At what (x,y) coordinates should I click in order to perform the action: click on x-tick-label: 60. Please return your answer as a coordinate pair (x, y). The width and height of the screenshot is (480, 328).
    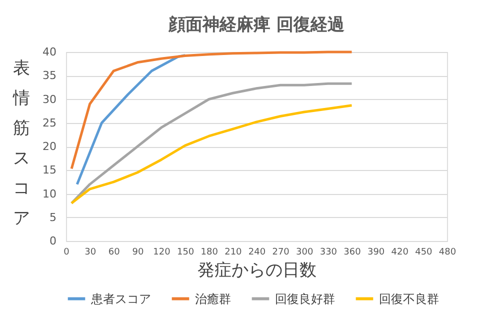
    Looking at the image, I should click on (114, 253).